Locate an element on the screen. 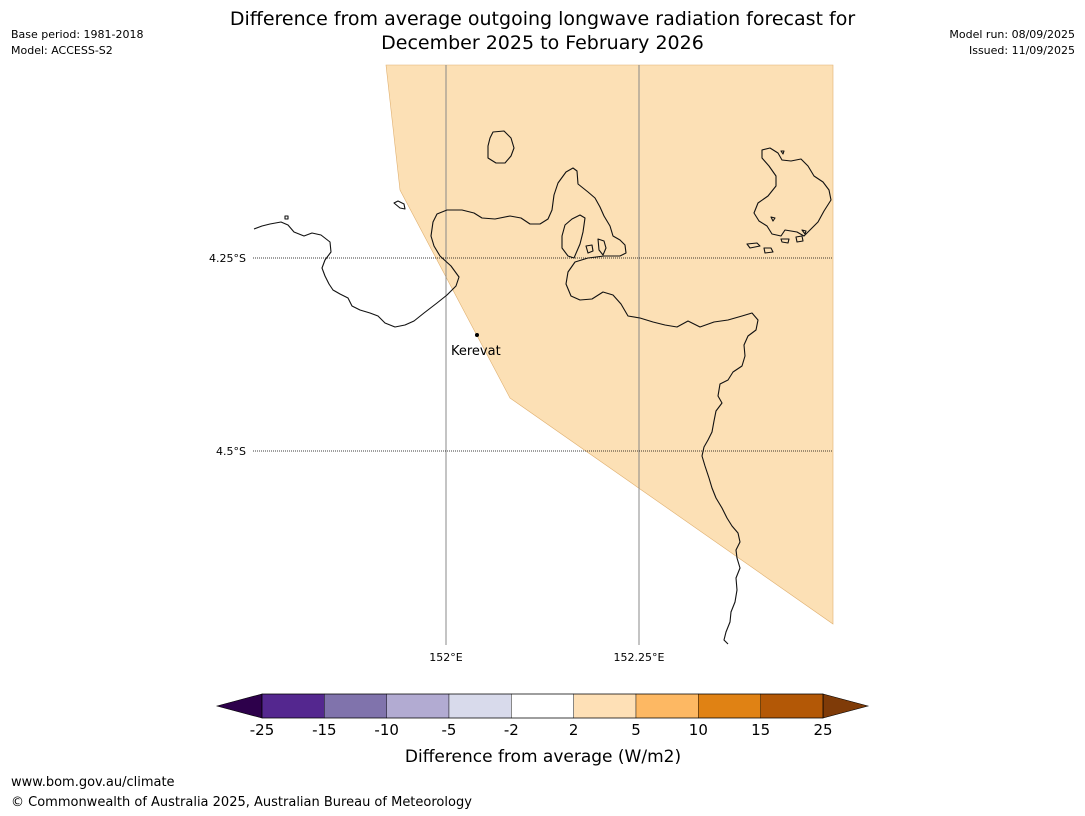  model-name: Model: ACCESS-S2 is located at coordinates (62, 50).